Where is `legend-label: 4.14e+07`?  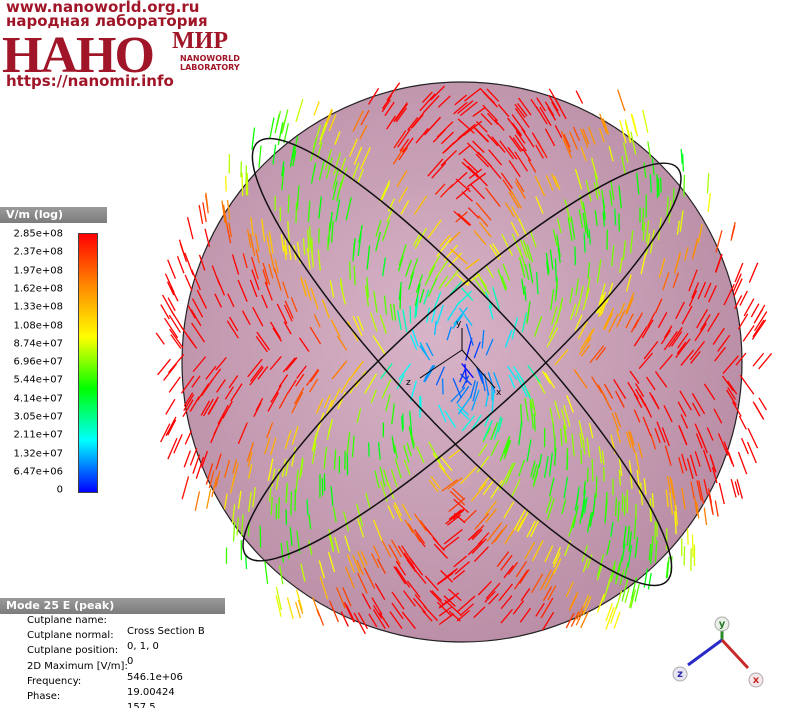
legend-label: 4.14e+07 is located at coordinates (38, 399).